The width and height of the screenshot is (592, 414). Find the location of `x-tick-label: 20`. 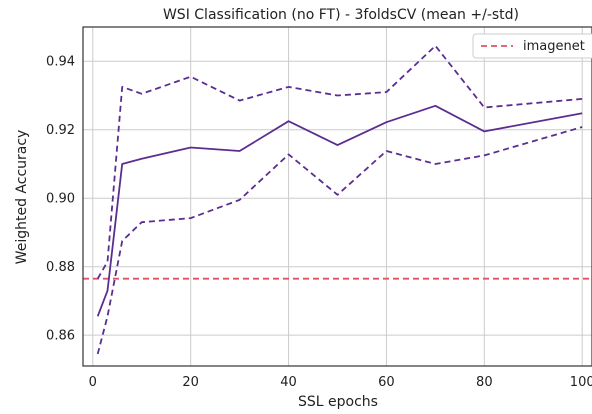

x-tick-label: 20 is located at coordinates (190, 382).